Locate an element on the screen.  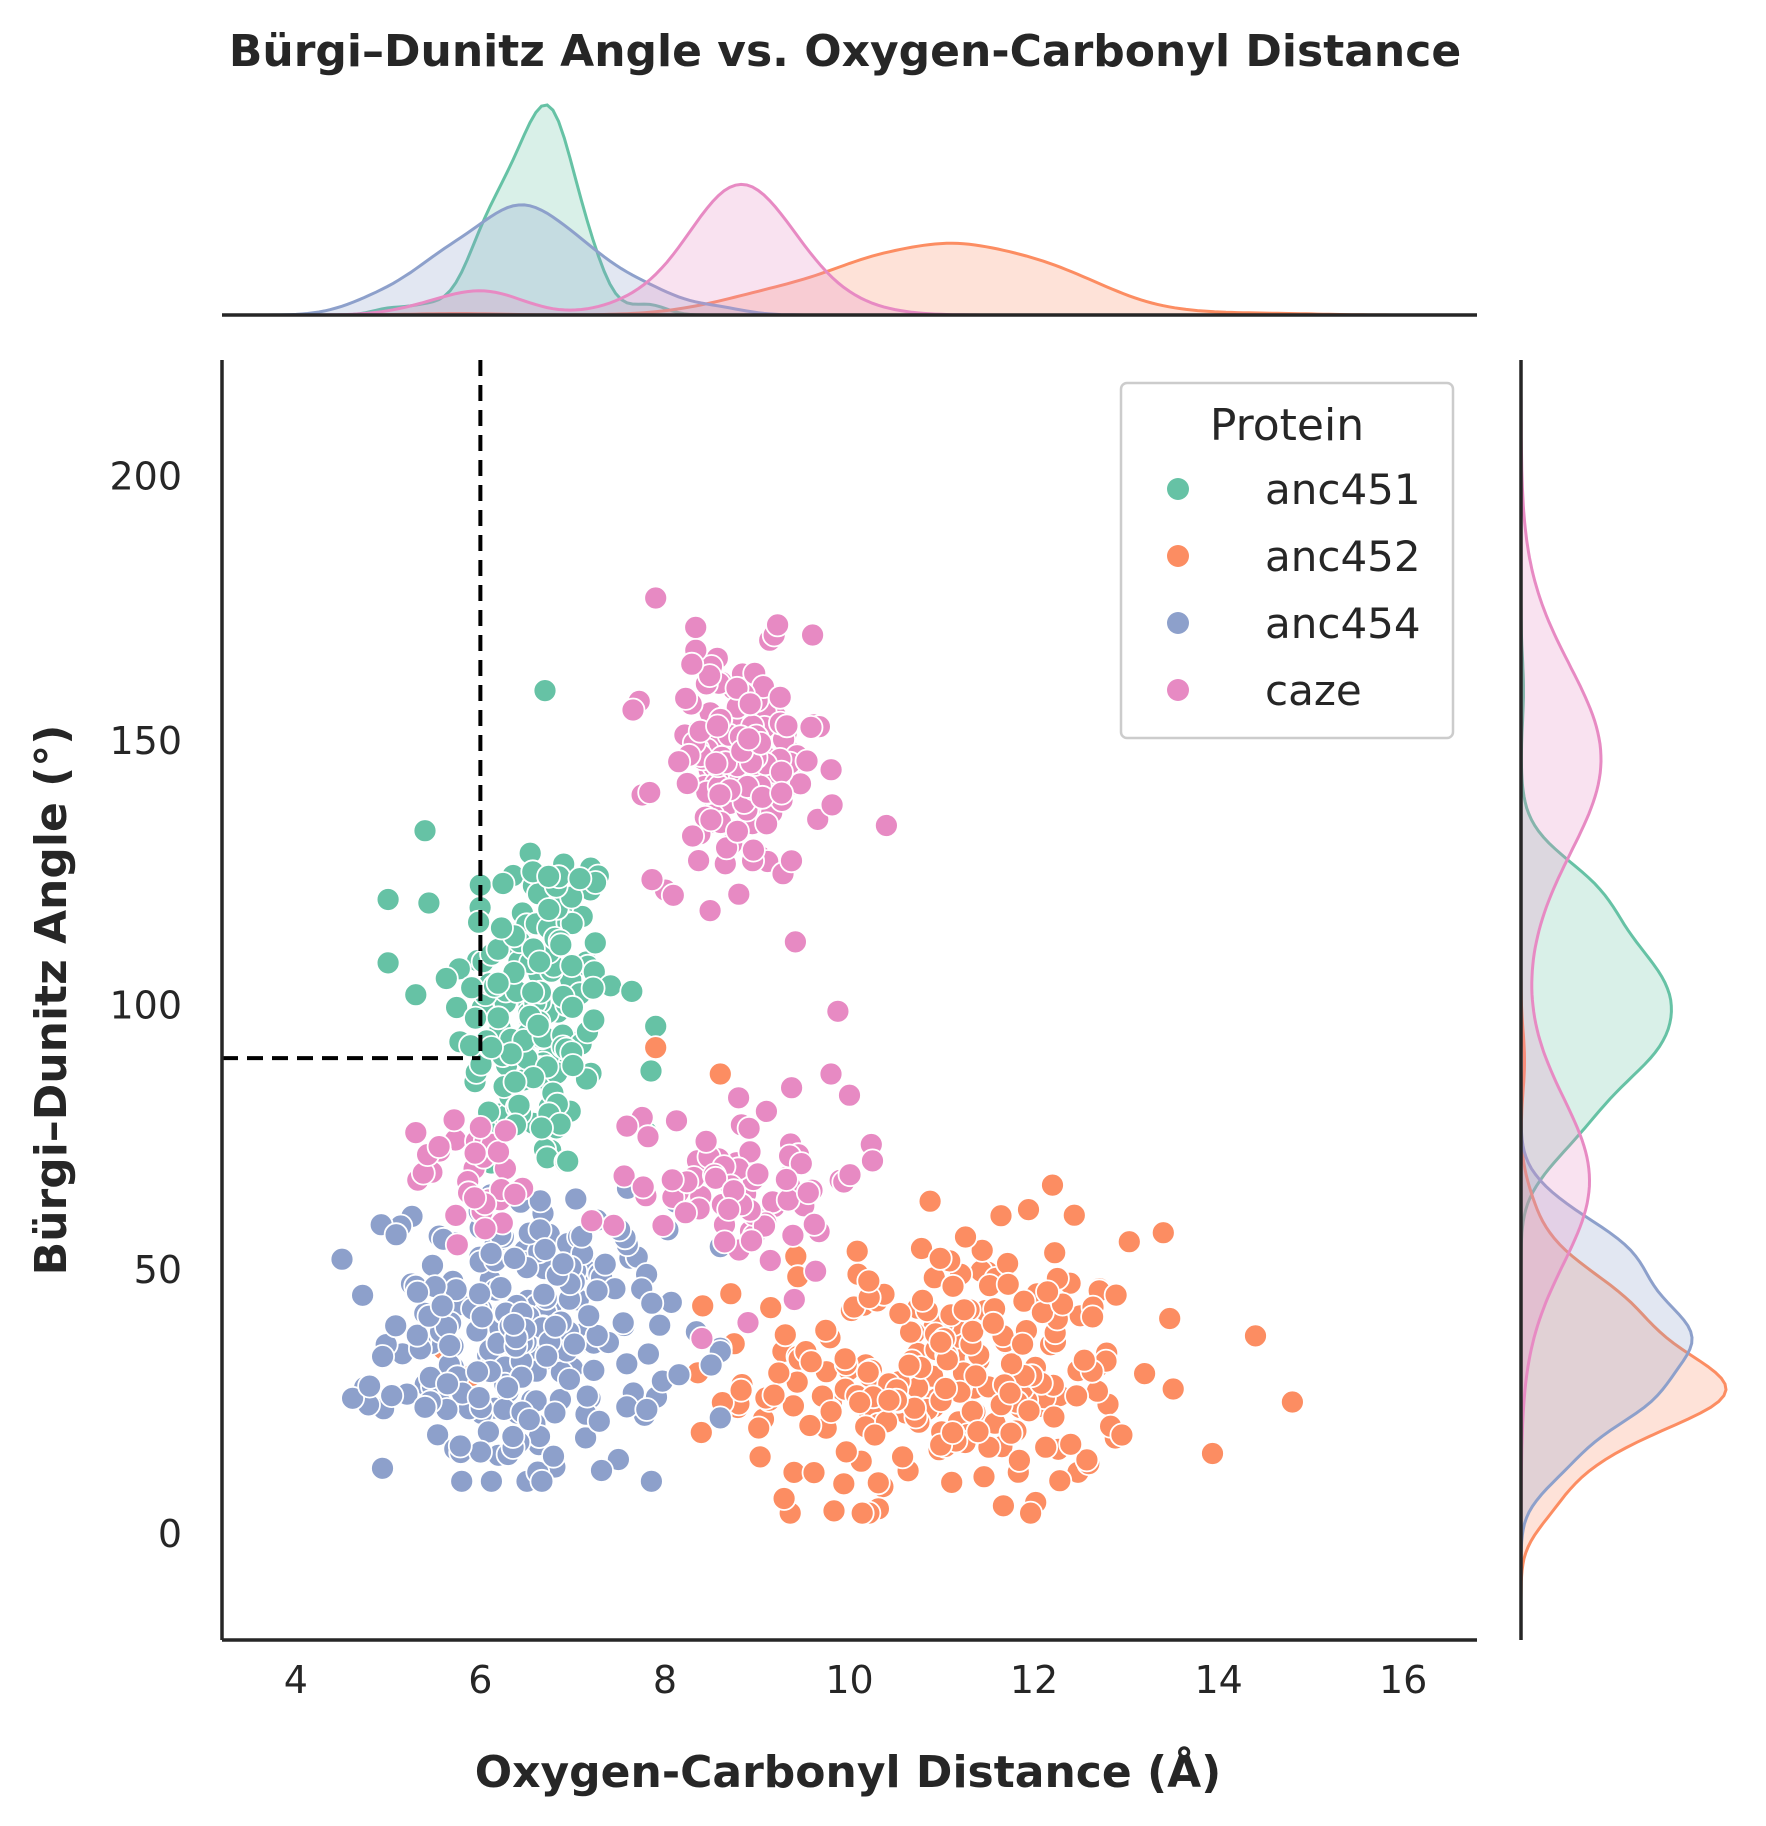
legend-marker-anc451 is located at coordinates (1178, 489).